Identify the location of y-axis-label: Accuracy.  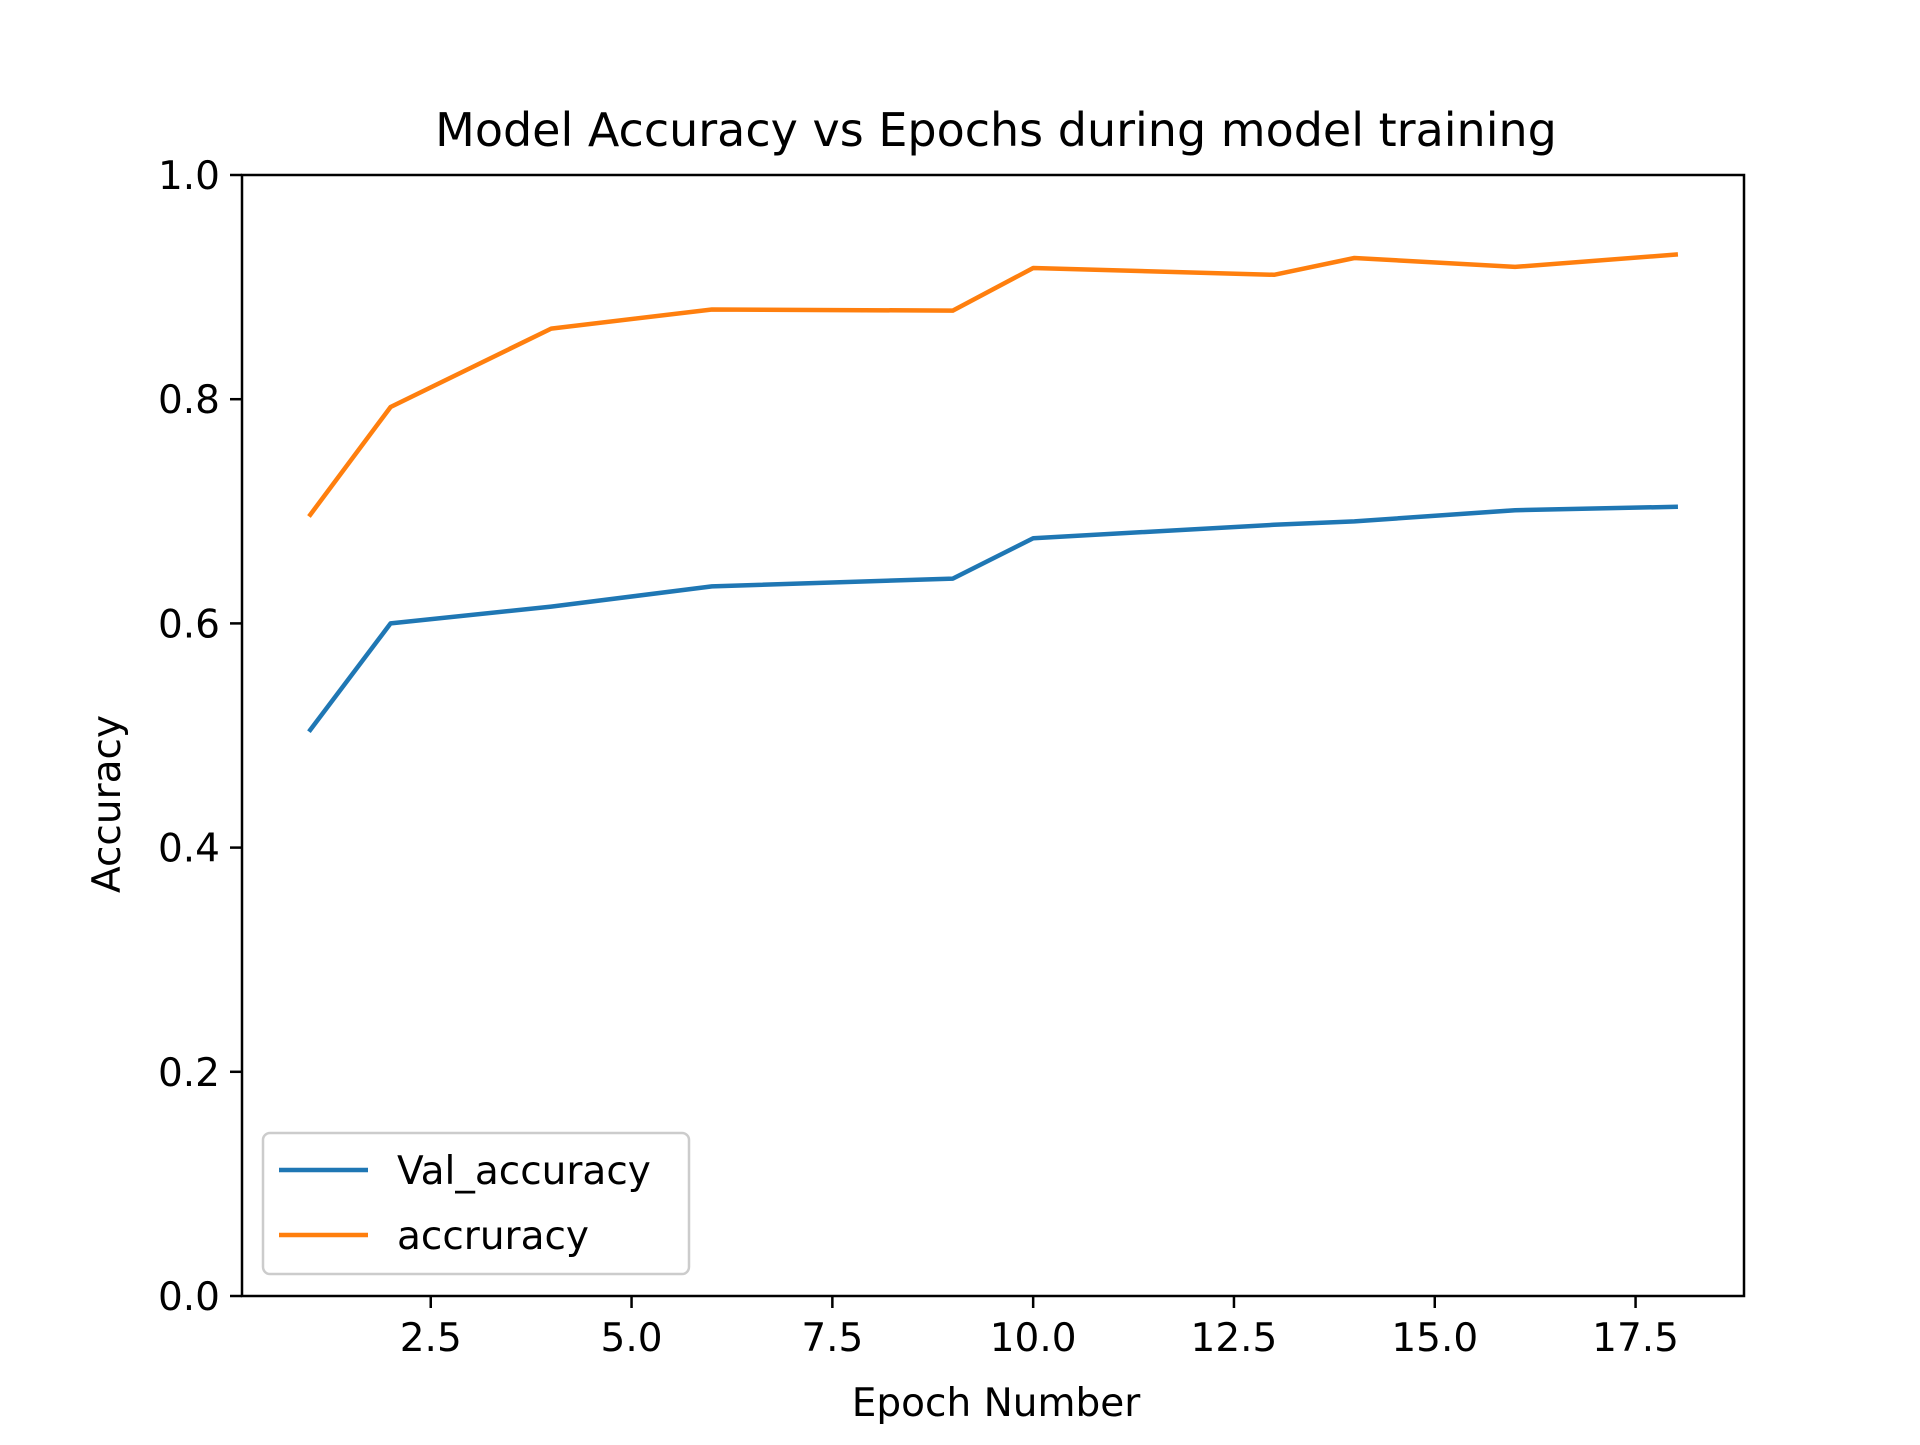
(107, 804).